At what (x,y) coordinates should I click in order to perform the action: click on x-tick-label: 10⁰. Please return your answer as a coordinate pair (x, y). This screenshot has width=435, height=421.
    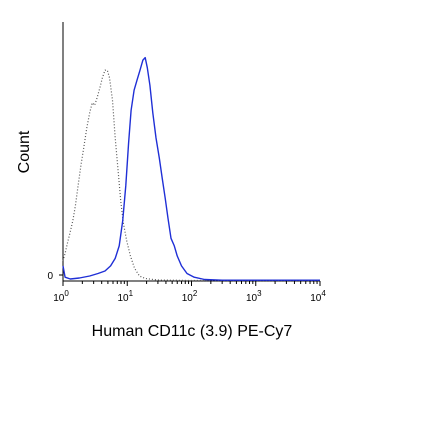
    Looking at the image, I should click on (61, 296).